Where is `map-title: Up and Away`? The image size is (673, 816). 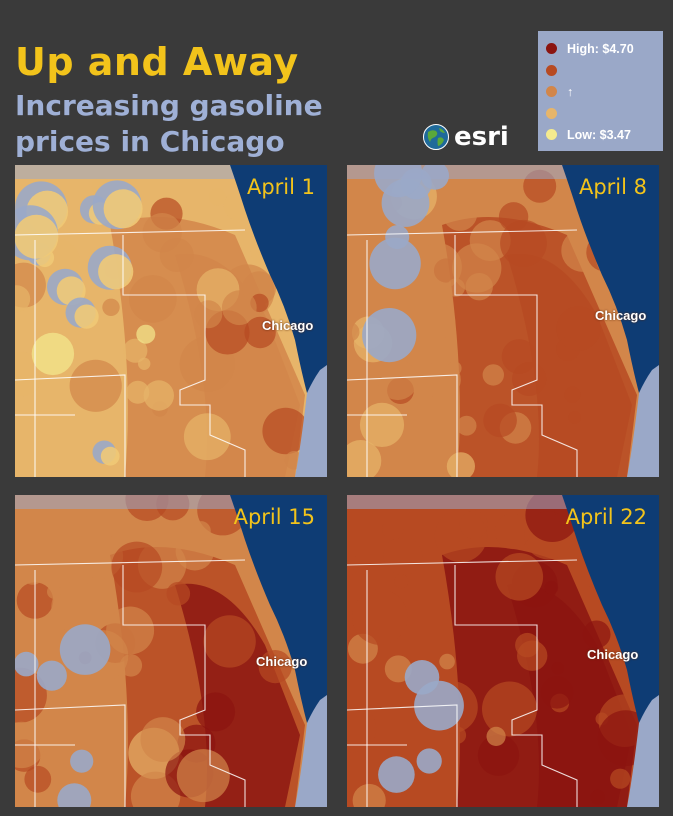 map-title: Up and Away is located at coordinates (157, 62).